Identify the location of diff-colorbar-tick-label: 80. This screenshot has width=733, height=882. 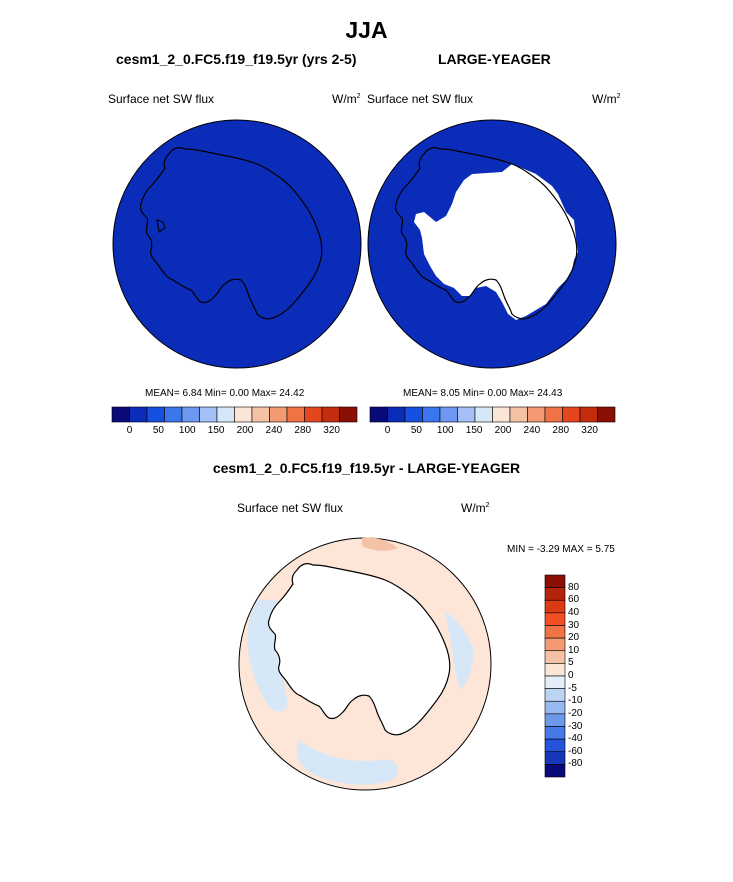
(574, 587).